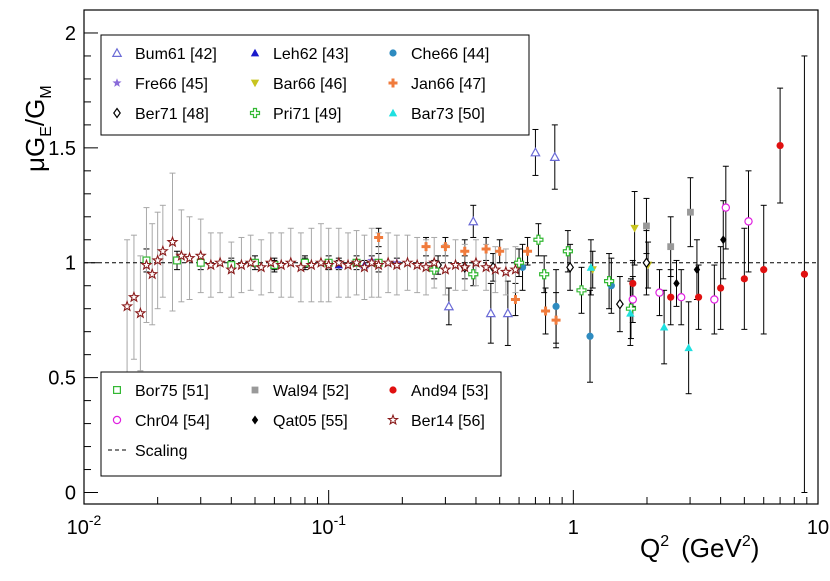 This screenshot has width=830, height=581. What do you see at coordinates (255, 390) in the screenshot?
I see `legend-marker-wal94` at bounding box center [255, 390].